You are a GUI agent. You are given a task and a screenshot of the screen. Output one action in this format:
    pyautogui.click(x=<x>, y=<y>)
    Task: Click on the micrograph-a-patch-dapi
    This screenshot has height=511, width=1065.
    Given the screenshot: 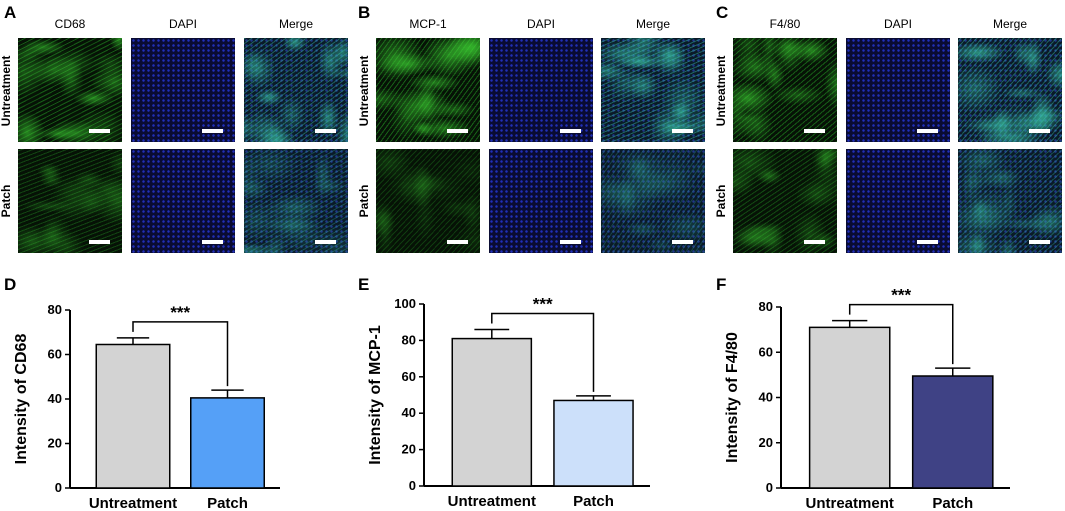 What is the action you would take?
    pyautogui.click(x=183, y=201)
    